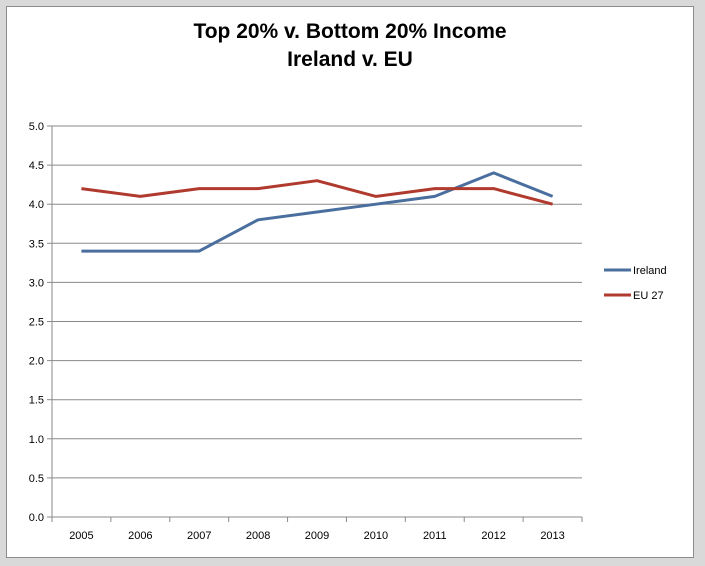 The image size is (705, 566). Describe the element at coordinates (317, 536) in the screenshot. I see `x-tick-label: 2009` at that location.